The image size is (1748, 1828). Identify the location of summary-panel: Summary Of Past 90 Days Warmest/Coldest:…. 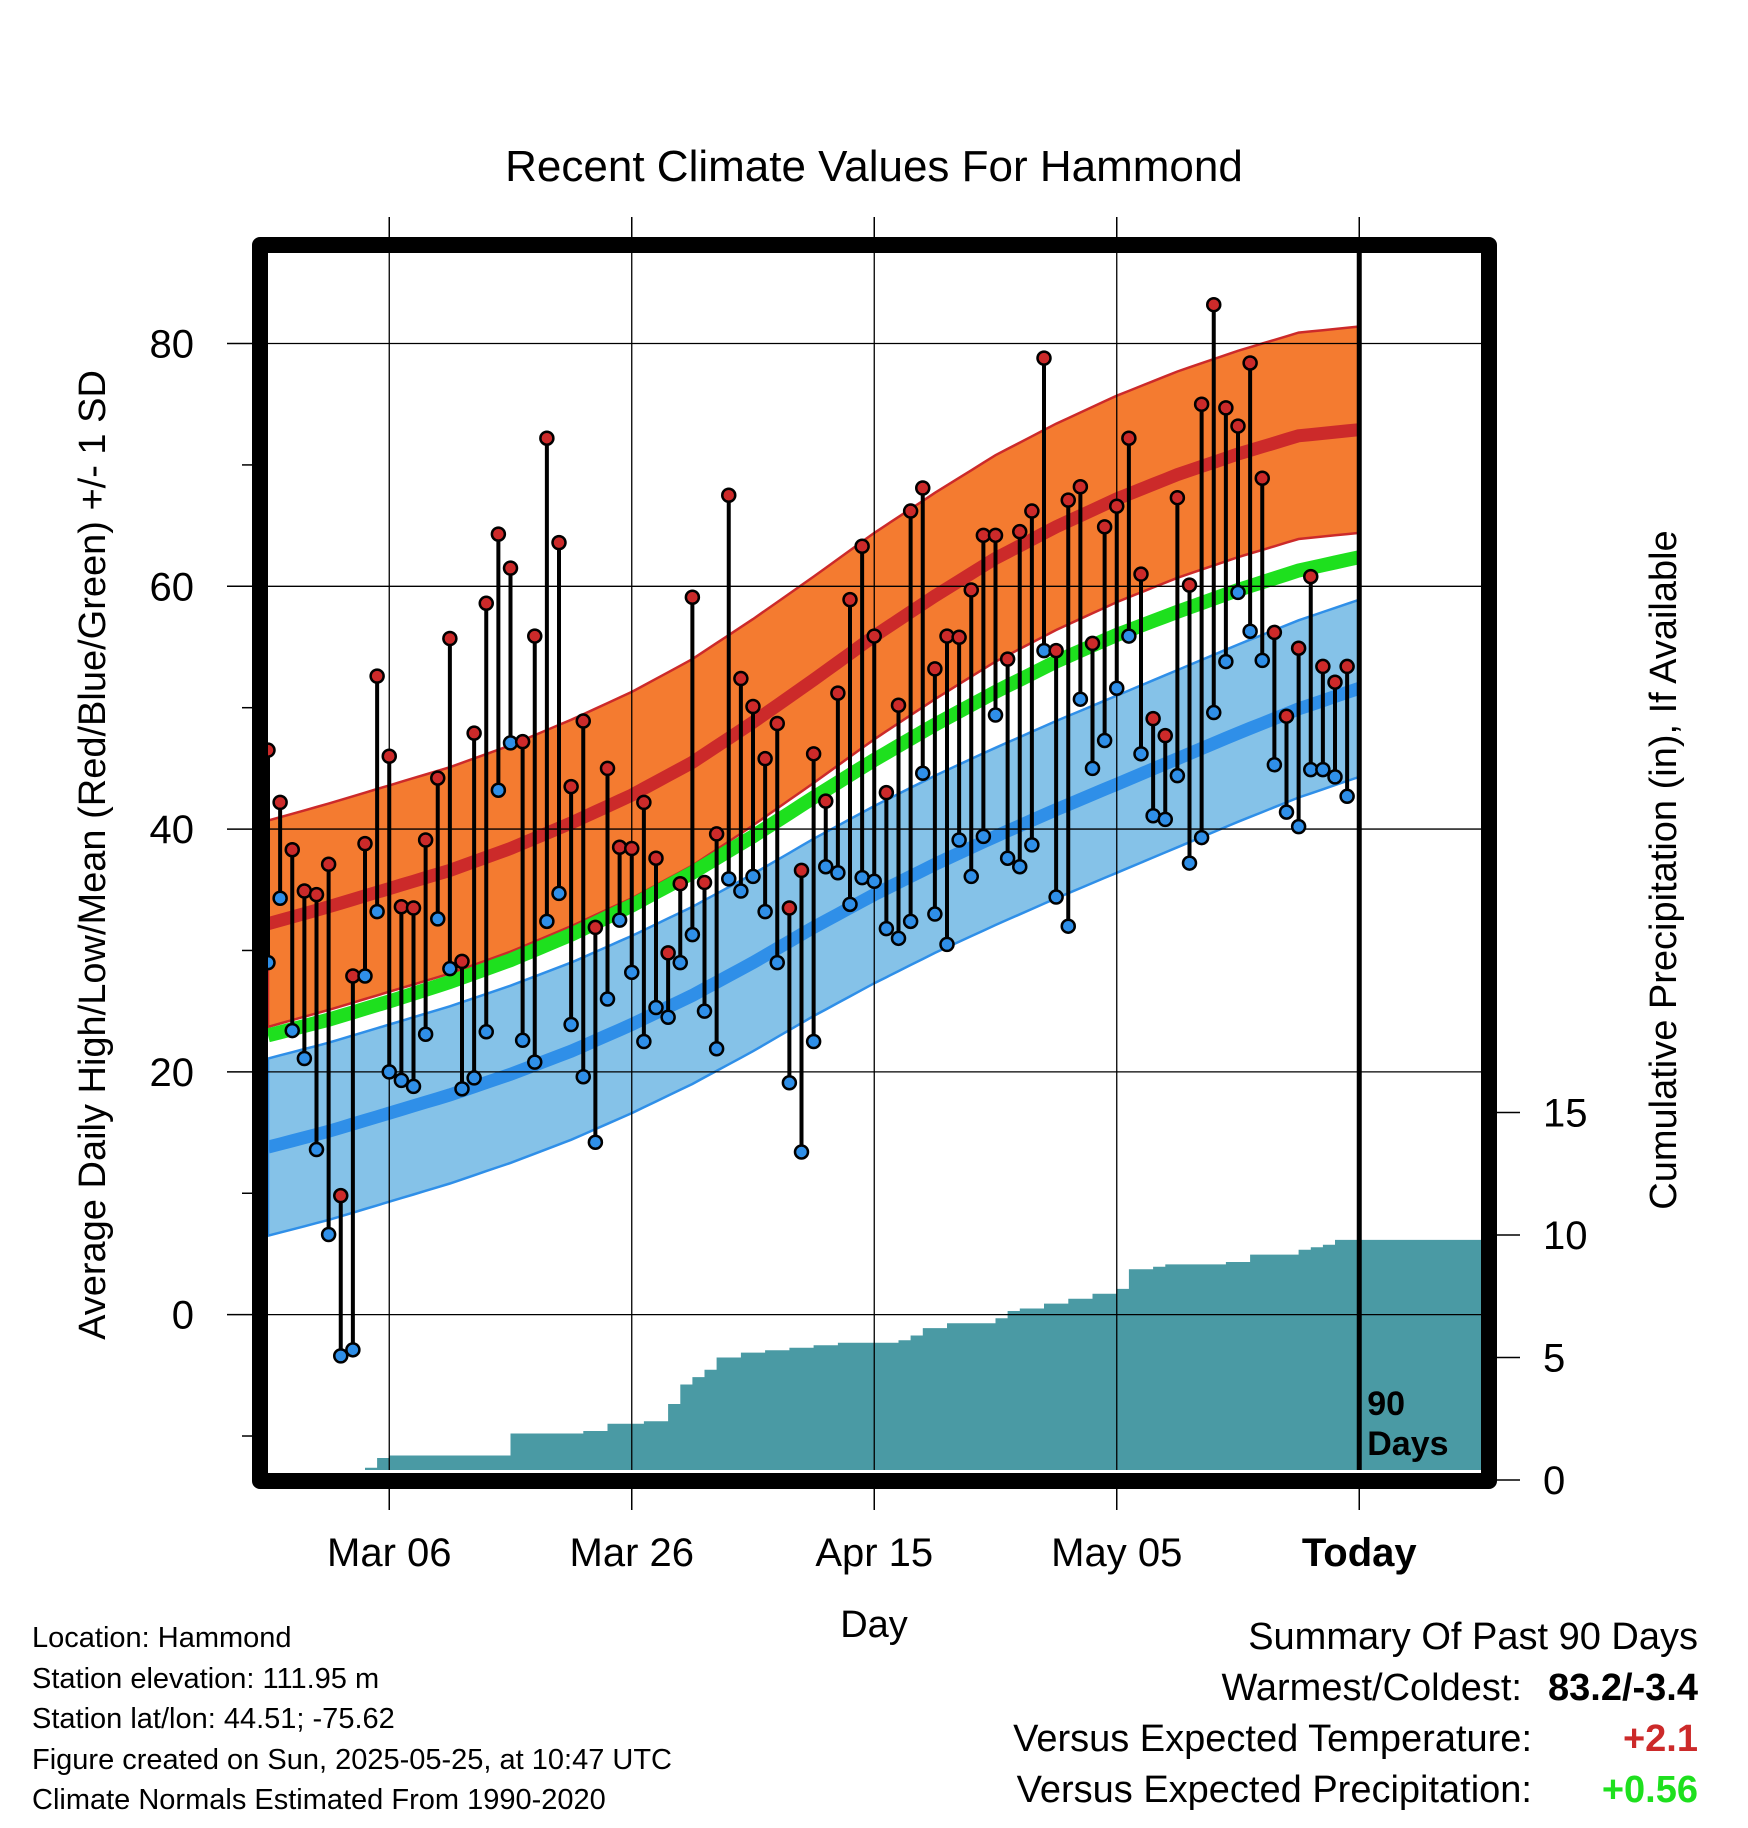
(1355, 1714).